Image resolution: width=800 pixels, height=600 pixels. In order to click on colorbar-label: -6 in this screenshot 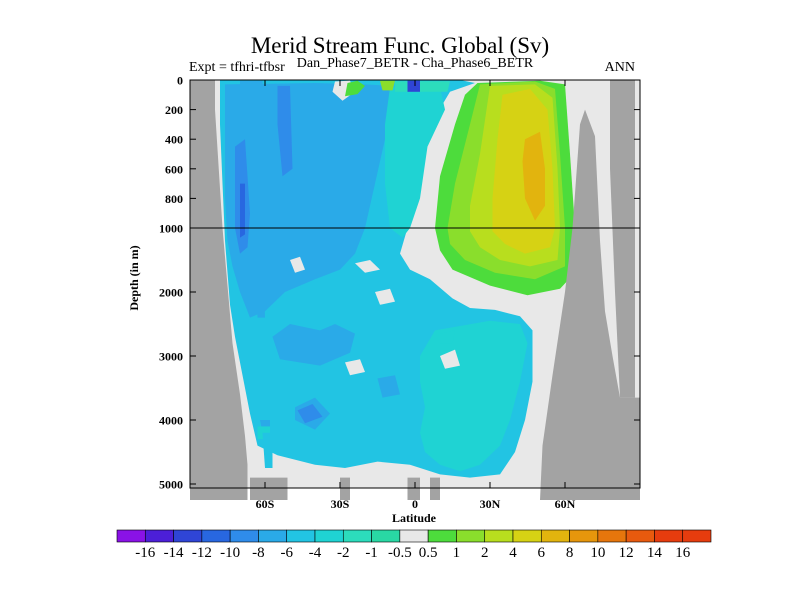, I will do `click(286, 553)`.